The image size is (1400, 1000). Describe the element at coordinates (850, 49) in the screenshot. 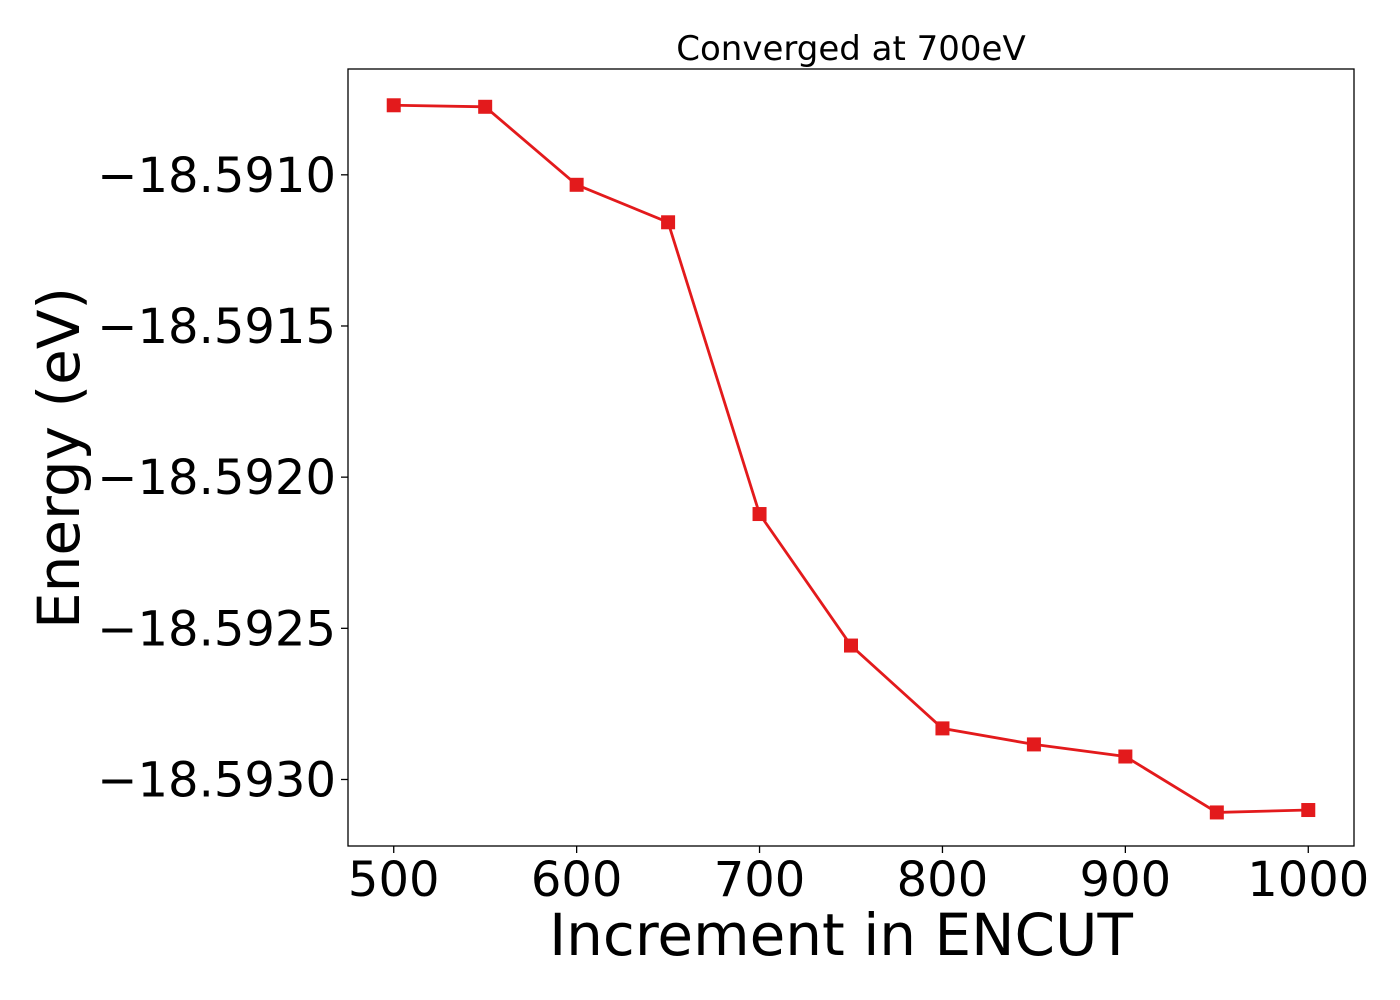

I see `chart-title: Converged at 700eV` at that location.